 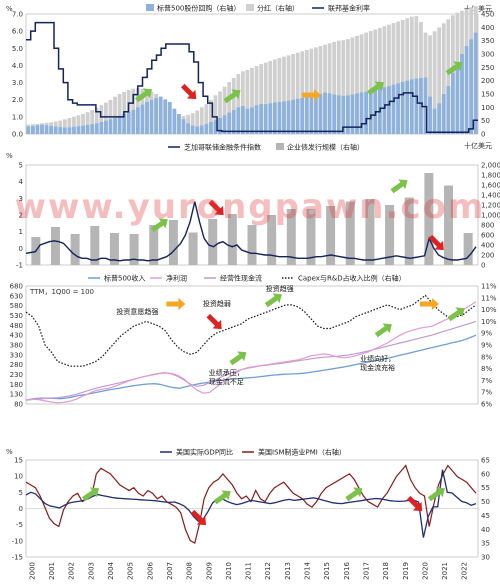 I want to click on panel3-arrow-up-2018, so click(x=383, y=330).